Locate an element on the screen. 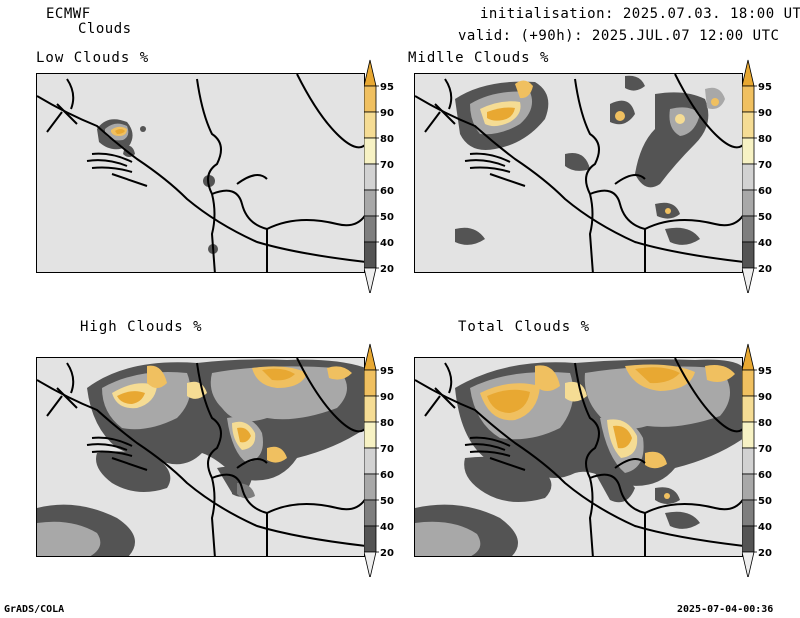 This screenshot has height=618, width=800. map-high-clouds is located at coordinates (200, 457).